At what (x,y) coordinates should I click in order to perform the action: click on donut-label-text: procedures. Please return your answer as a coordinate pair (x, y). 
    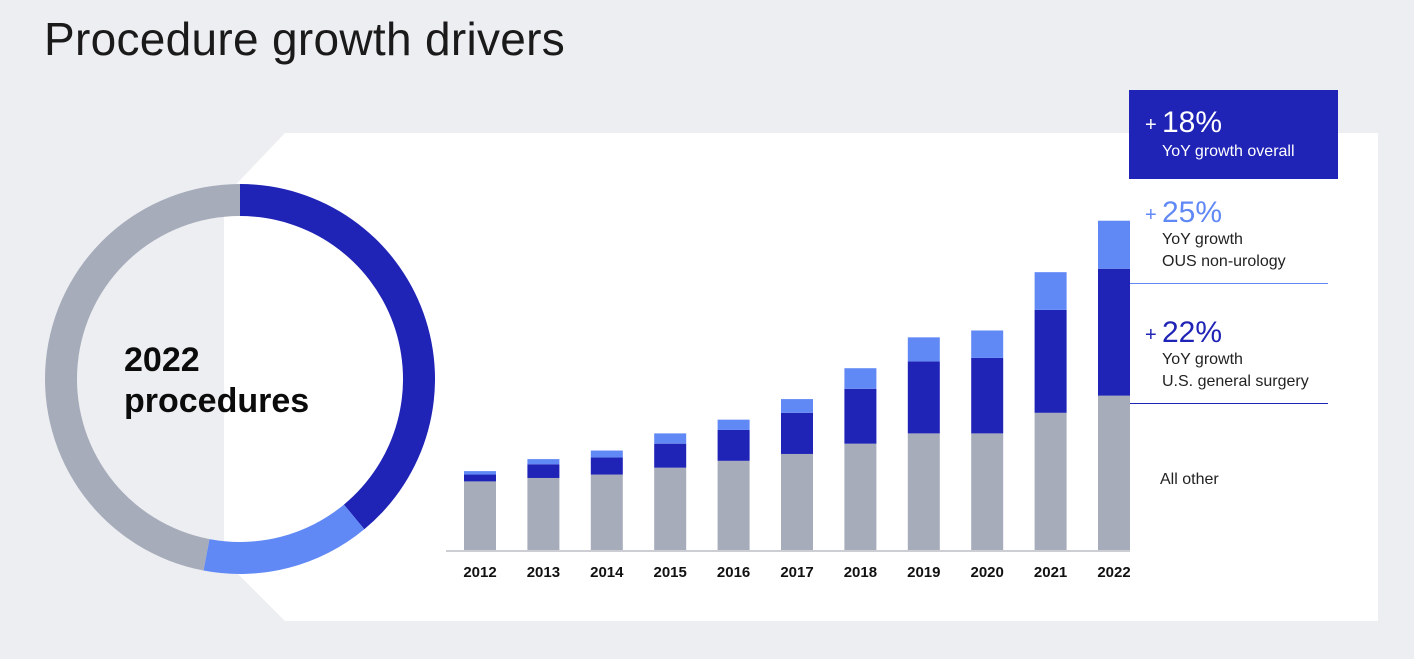
    Looking at the image, I should click on (217, 401).